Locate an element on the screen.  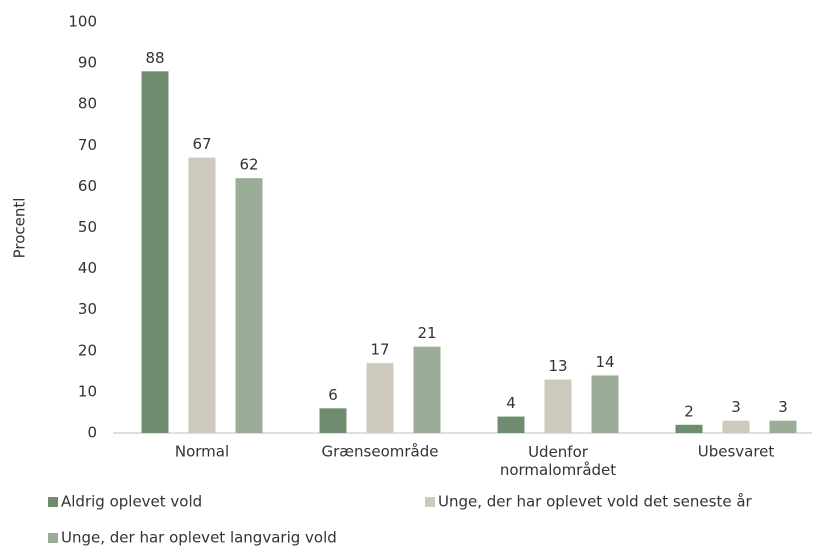
y-tick-label: 90 is located at coordinates (87, 63).